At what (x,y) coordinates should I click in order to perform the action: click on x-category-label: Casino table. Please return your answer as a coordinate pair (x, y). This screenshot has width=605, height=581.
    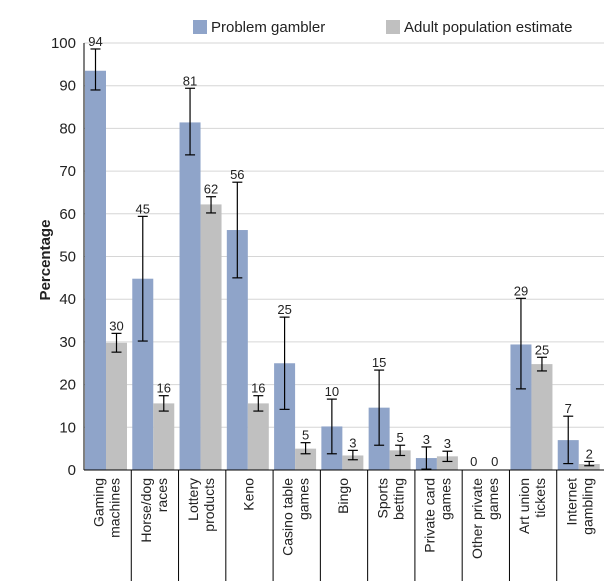
    Looking at the image, I should click on (288, 517).